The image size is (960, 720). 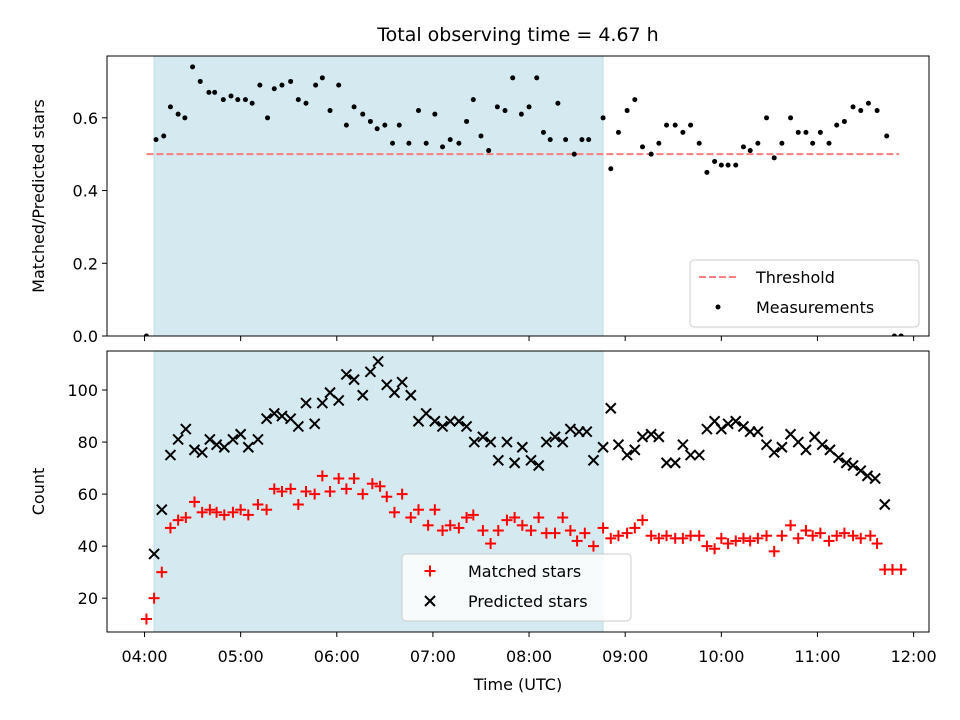 I want to click on legend-swatch, so click(x=718, y=307).